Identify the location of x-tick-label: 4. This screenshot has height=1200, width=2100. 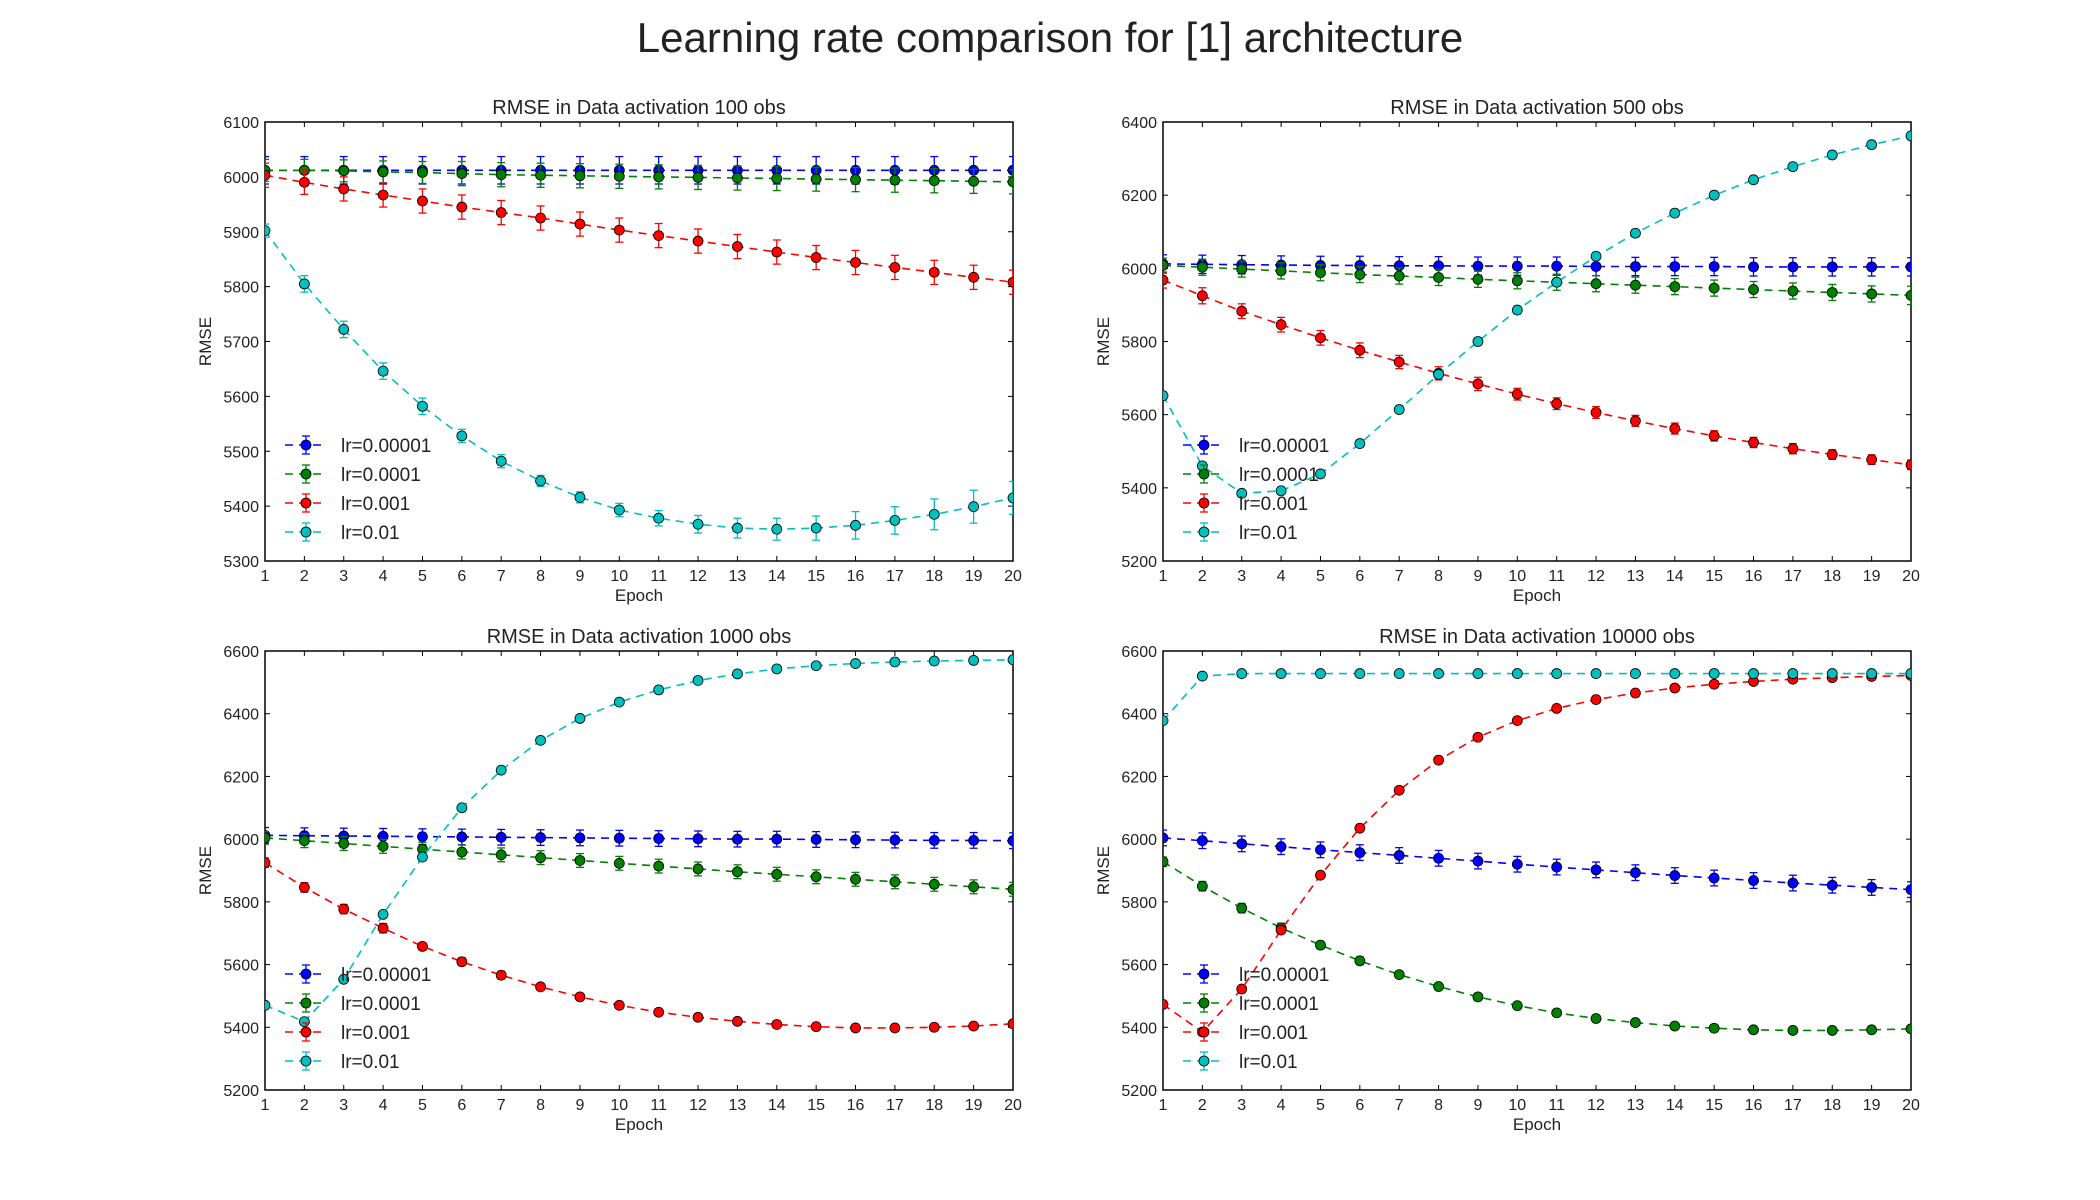
(1281, 1105).